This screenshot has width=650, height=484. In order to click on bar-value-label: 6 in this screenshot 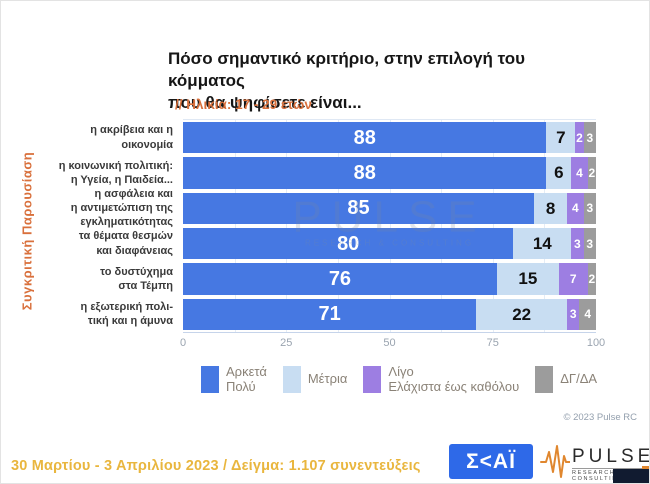, I will do `click(559, 173)`.